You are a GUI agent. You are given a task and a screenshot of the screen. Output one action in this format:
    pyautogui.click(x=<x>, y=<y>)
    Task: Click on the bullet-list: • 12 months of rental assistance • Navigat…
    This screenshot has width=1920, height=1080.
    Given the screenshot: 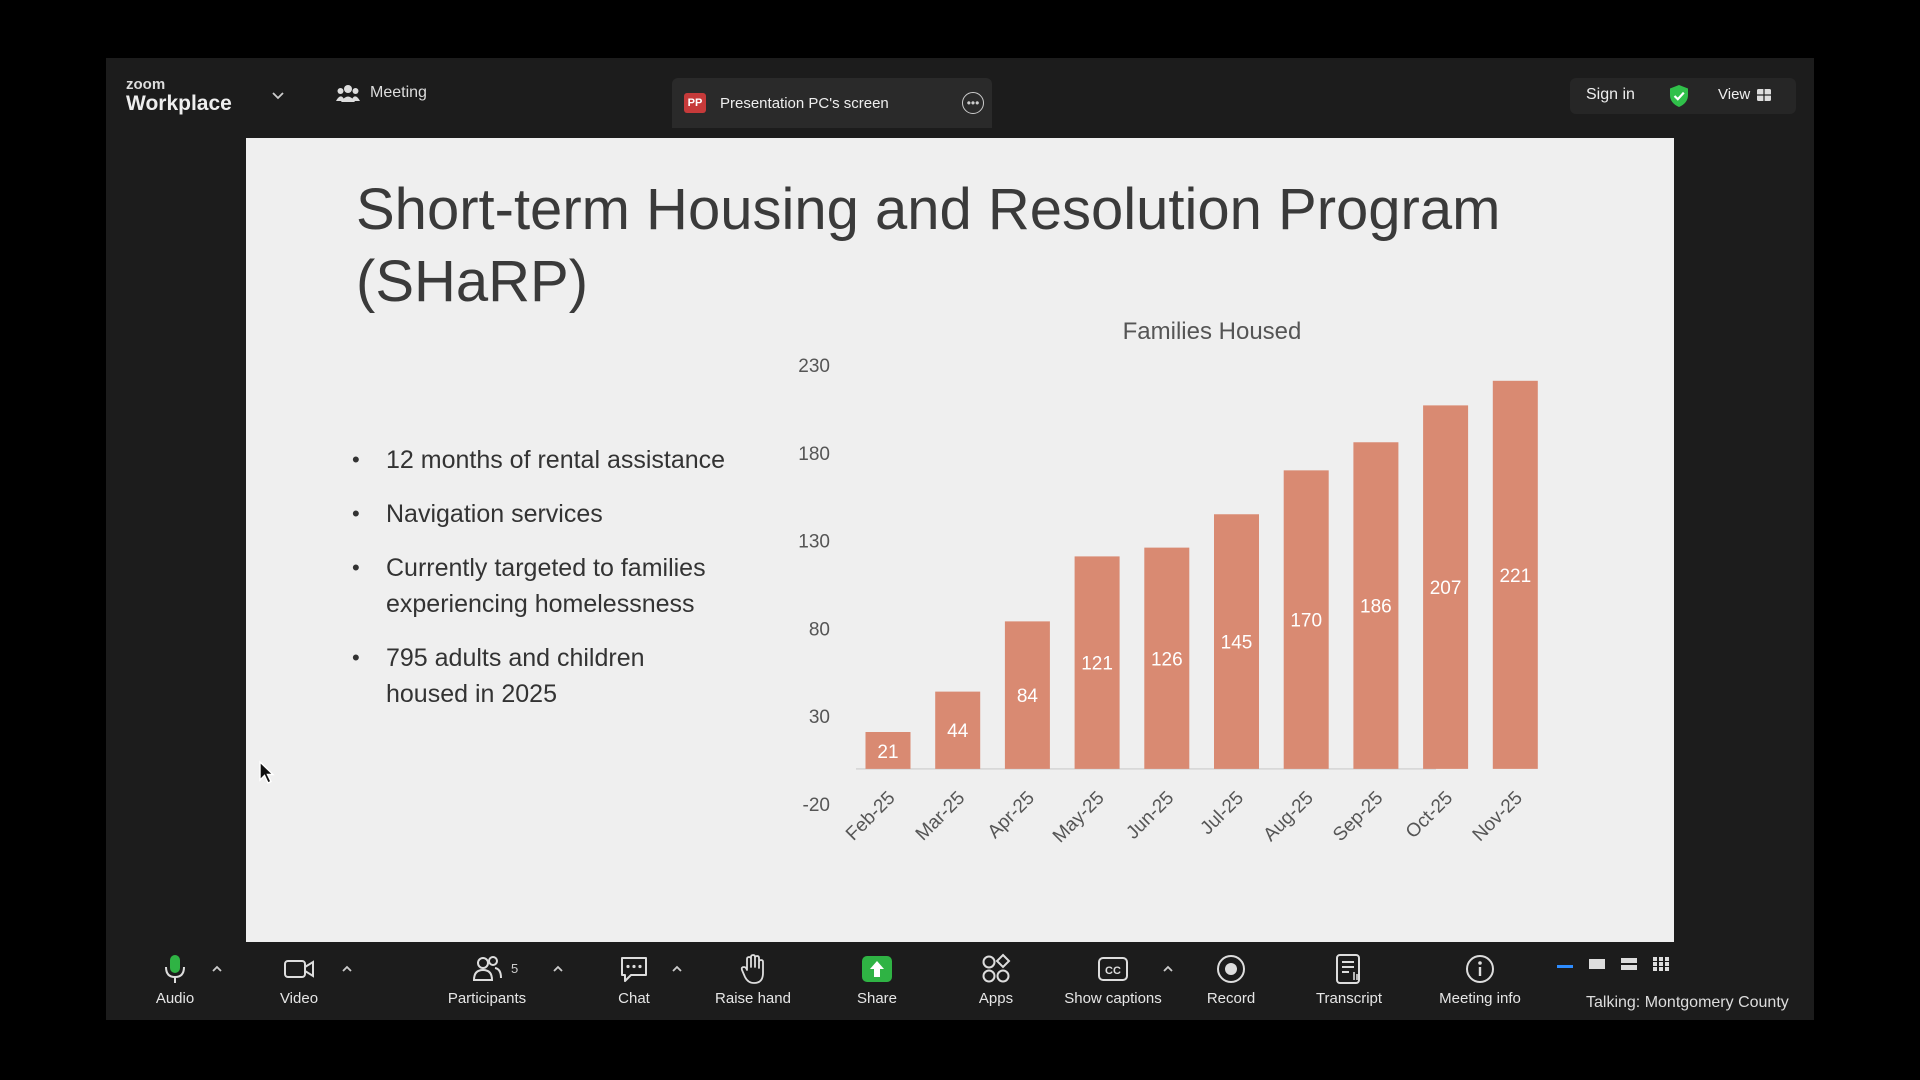 What is the action you would take?
    pyautogui.click(x=542, y=586)
    